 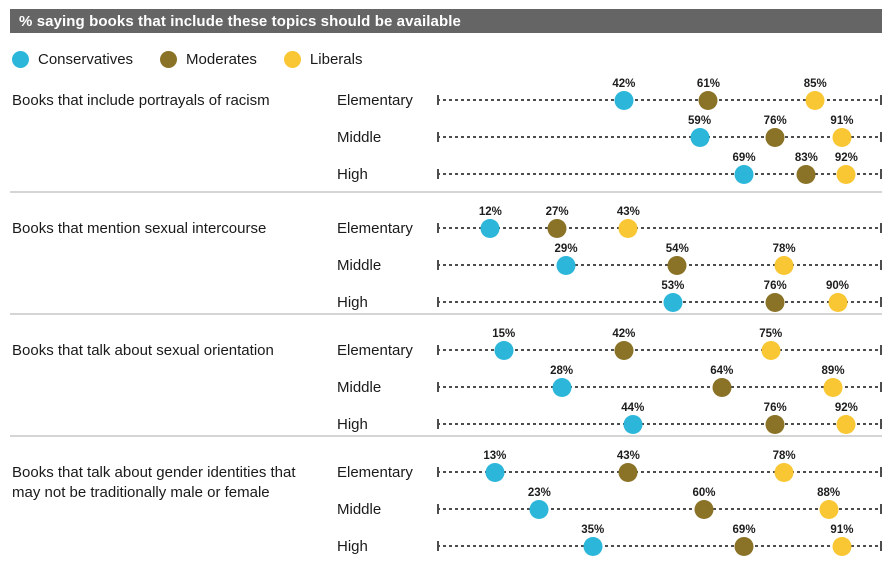 What do you see at coordinates (169, 59) in the screenshot?
I see `moderates-dot-icon` at bounding box center [169, 59].